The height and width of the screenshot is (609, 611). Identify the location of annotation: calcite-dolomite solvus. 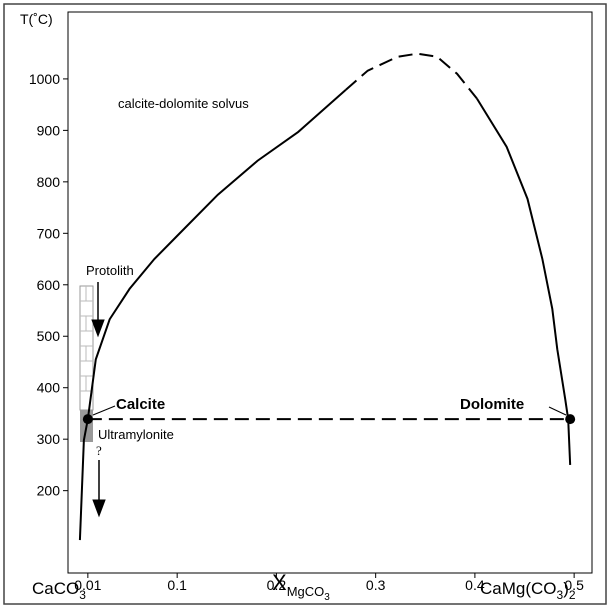
(183, 103).